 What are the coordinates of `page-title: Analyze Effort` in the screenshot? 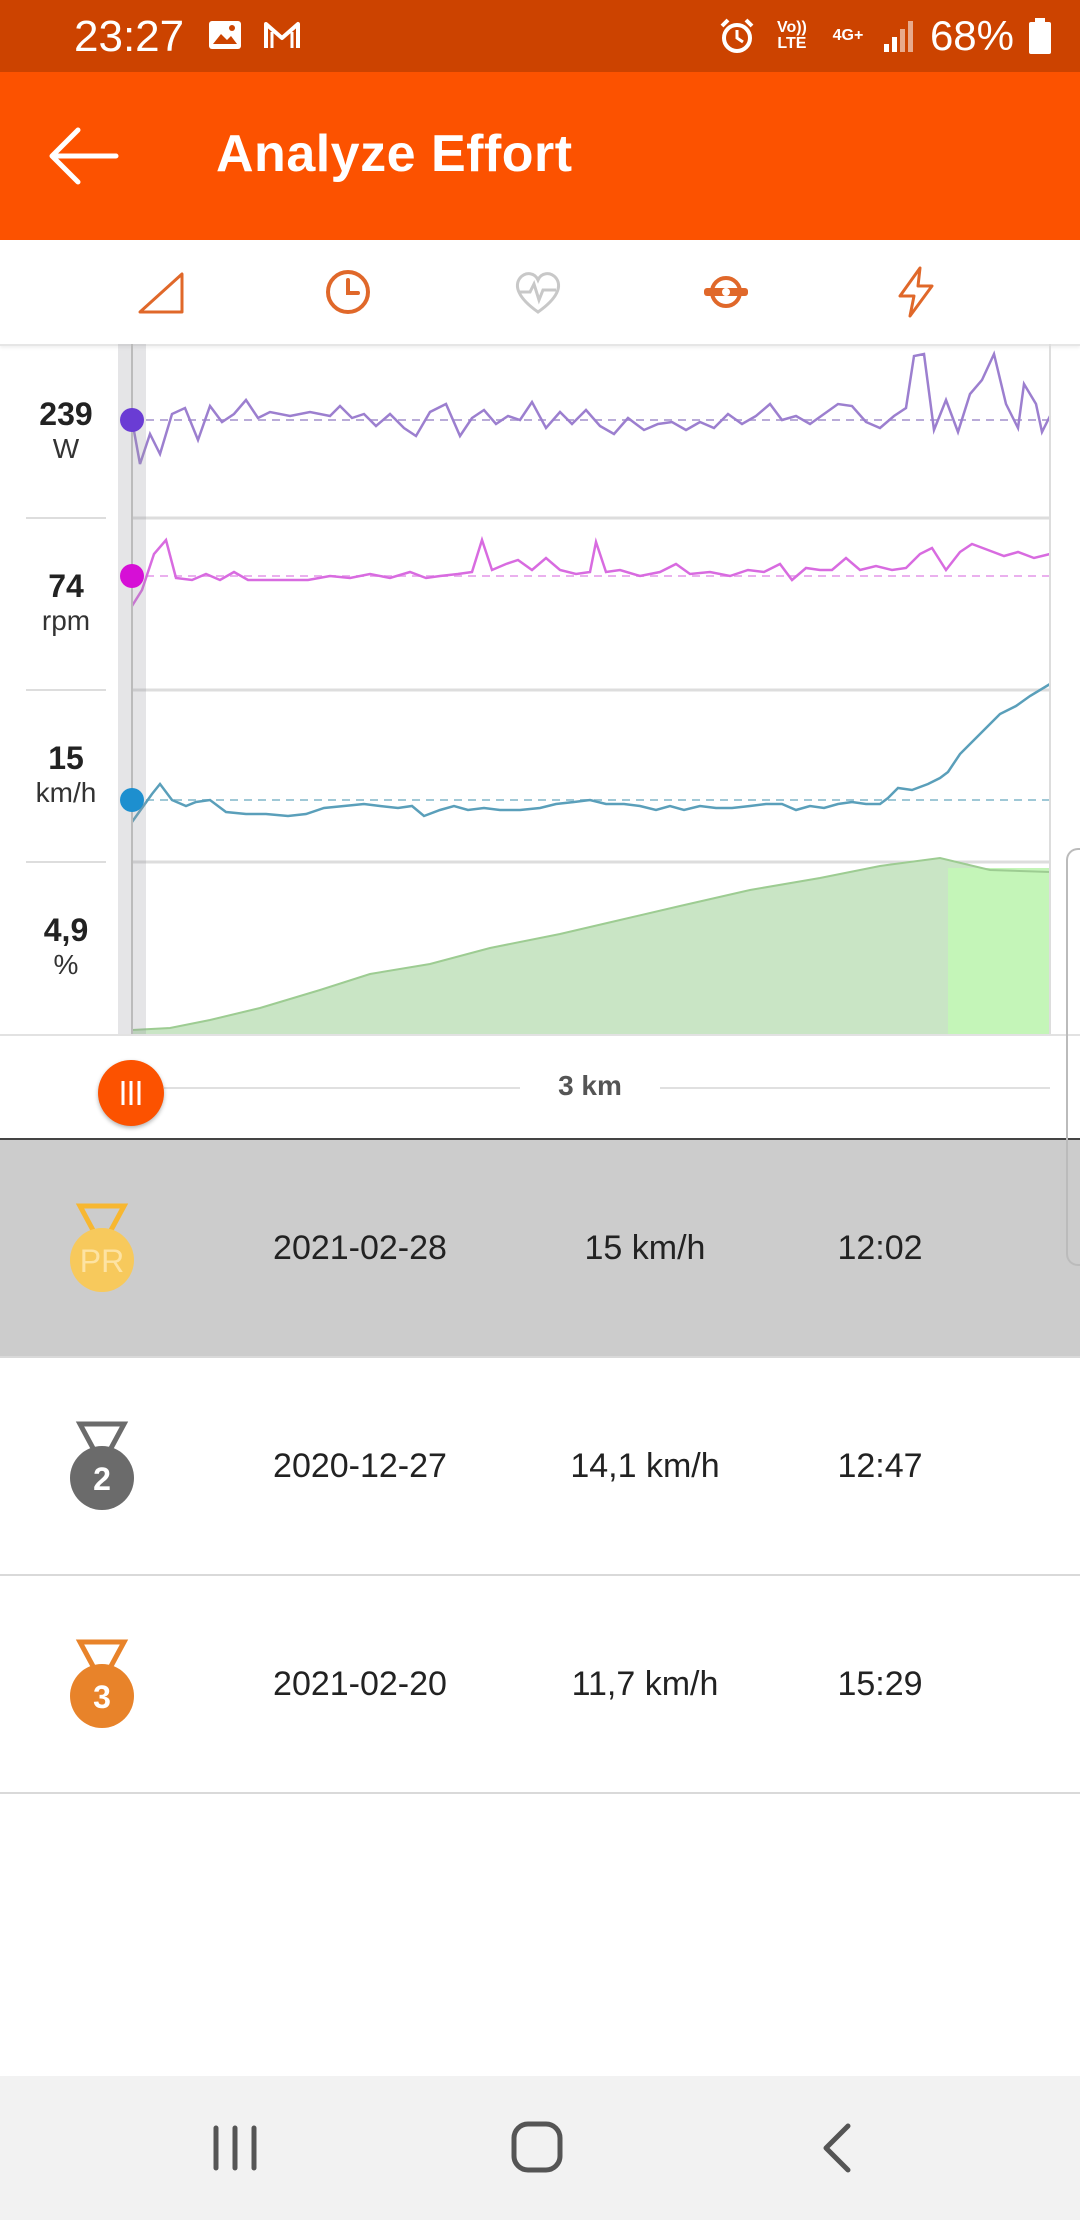 It's located at (394, 154).